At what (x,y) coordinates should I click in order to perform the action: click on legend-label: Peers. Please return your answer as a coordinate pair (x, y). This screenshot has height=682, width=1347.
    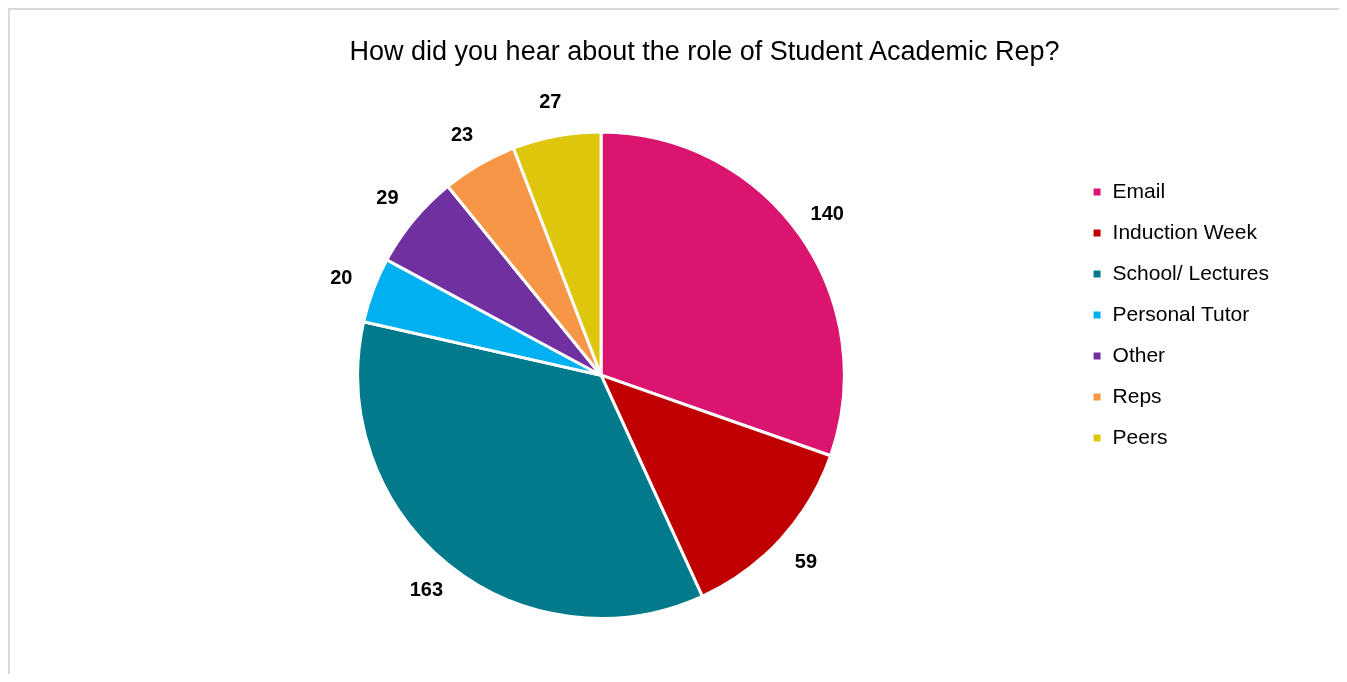
    Looking at the image, I should click on (1140, 436).